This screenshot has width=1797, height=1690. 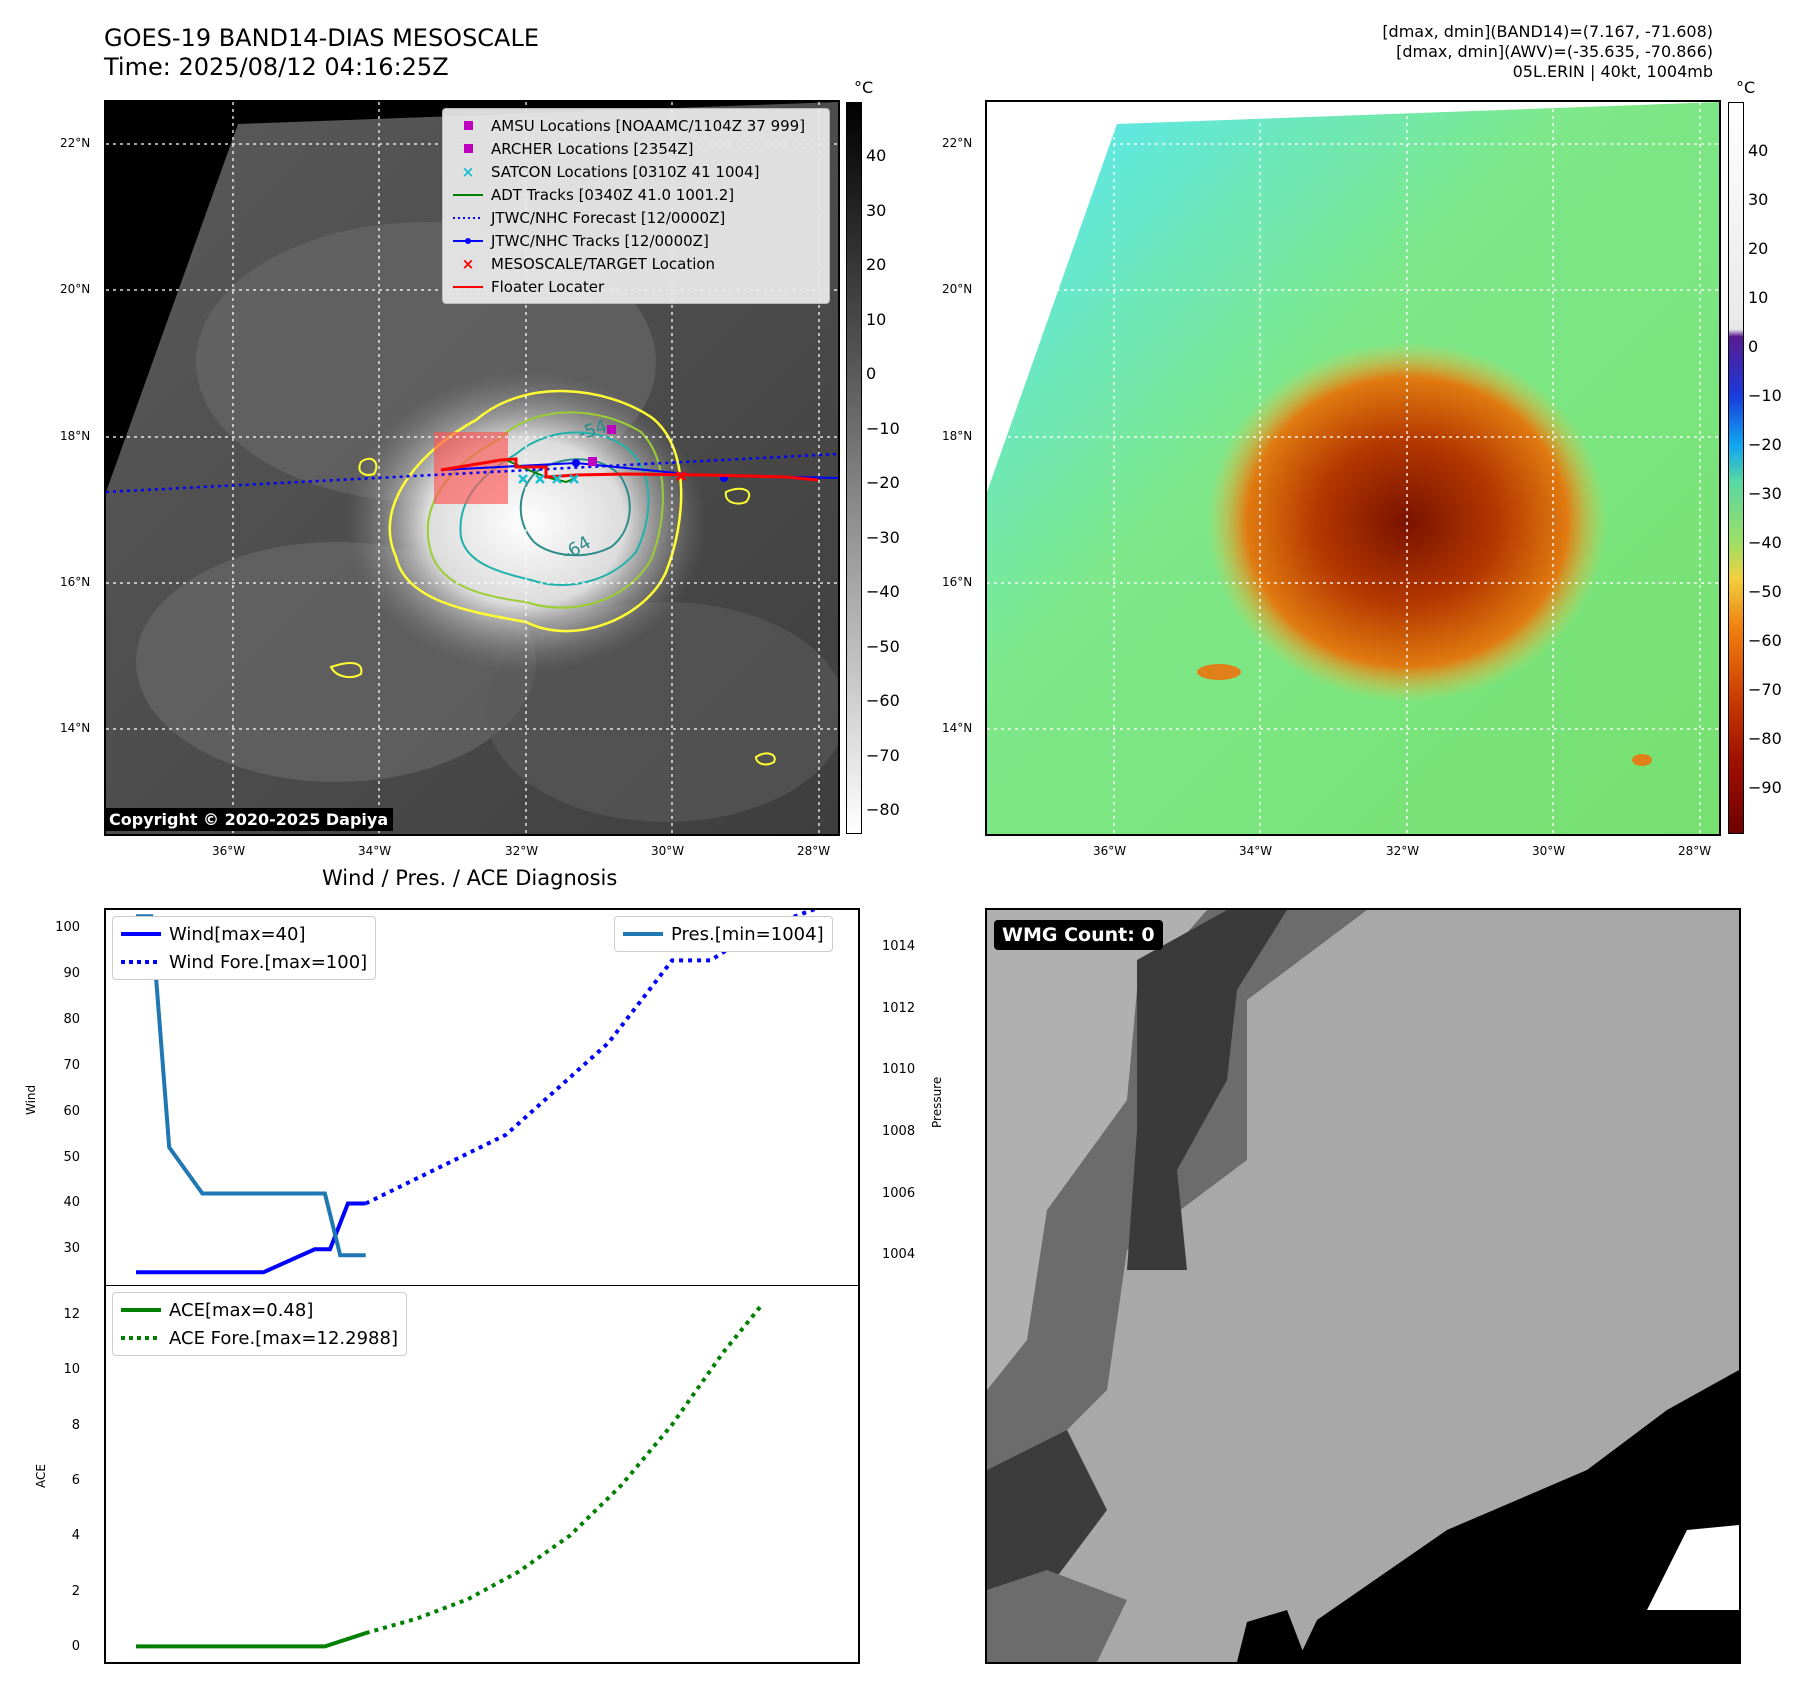 What do you see at coordinates (854, 468) in the screenshot?
I see `gray-colorbar` at bounding box center [854, 468].